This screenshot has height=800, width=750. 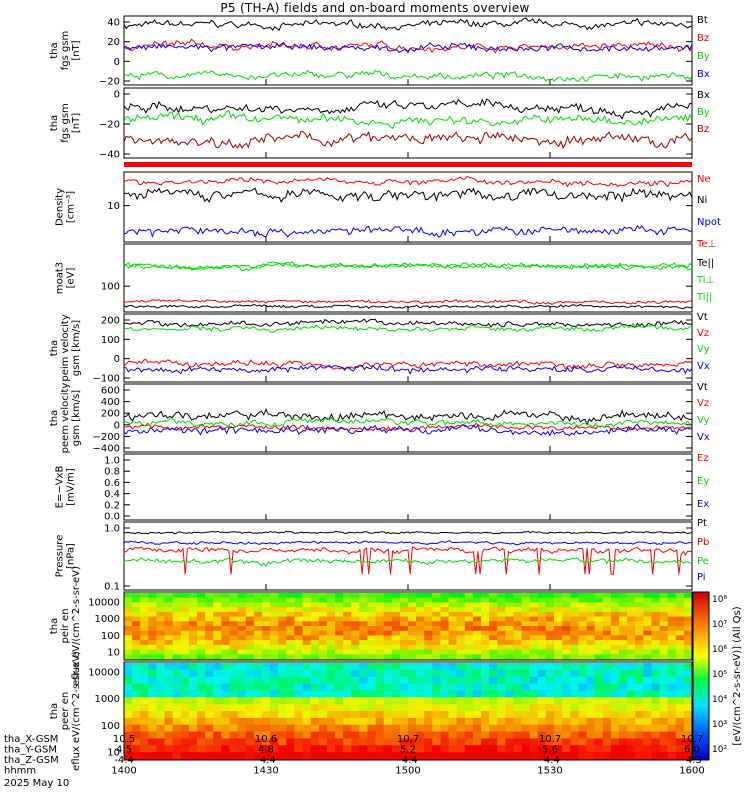 What do you see at coordinates (408, 422) in the screenshot?
I see `series-line-vy` at bounding box center [408, 422].